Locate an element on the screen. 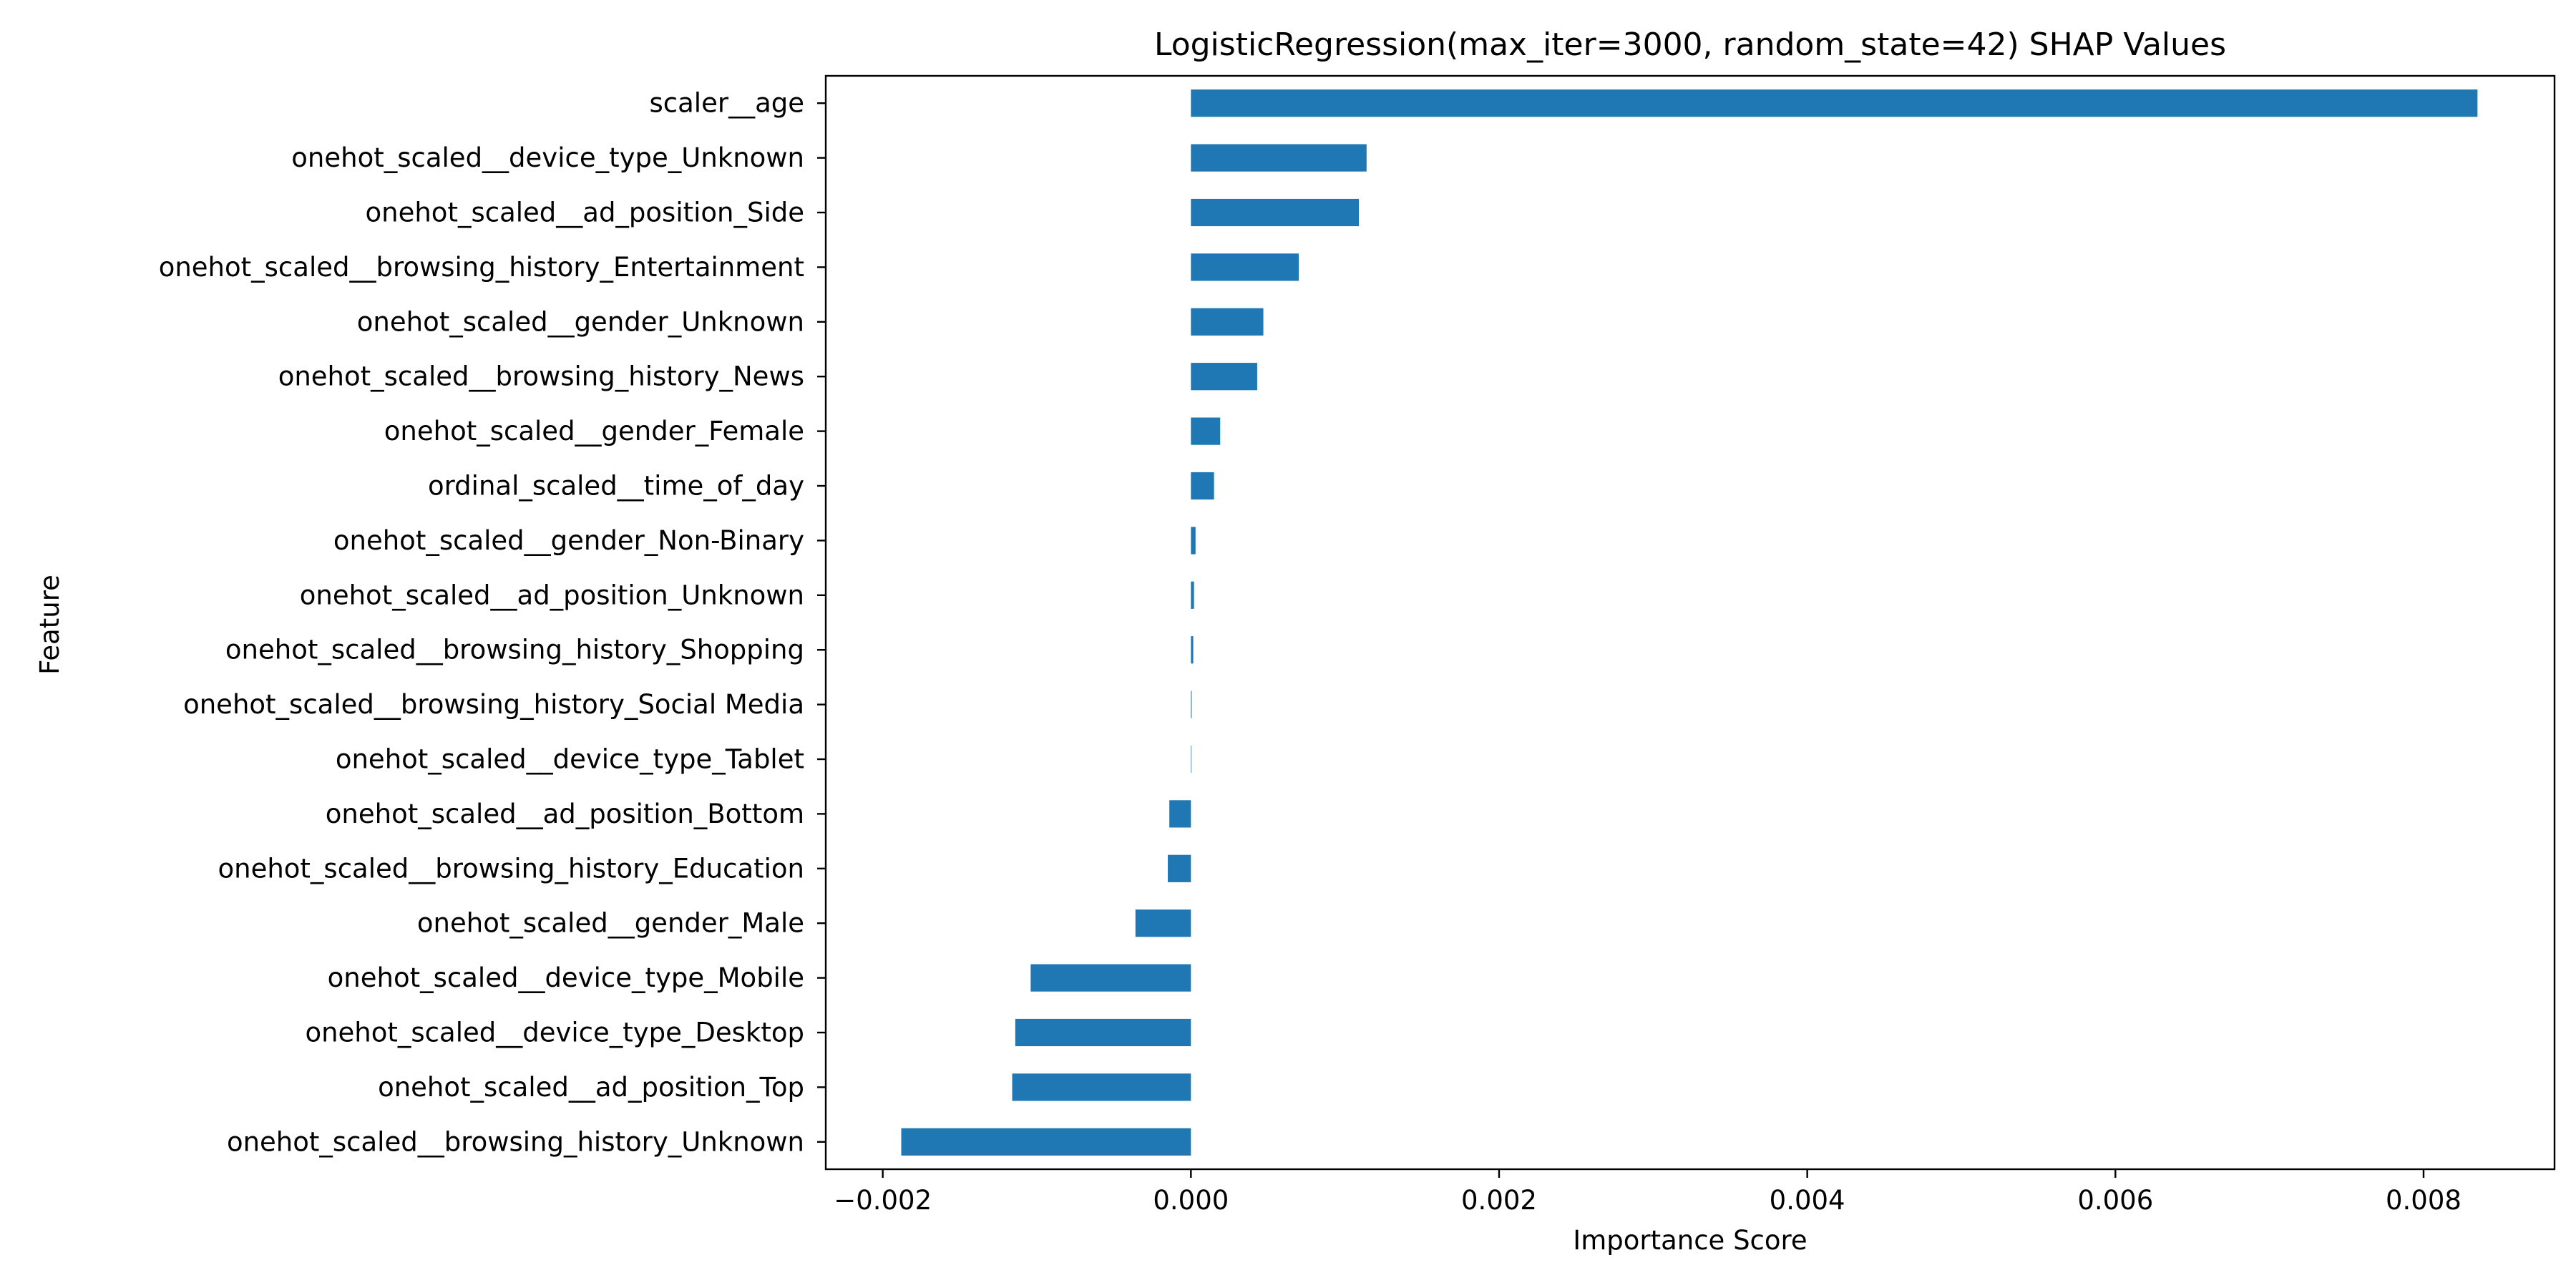  x-tick-label: 0.004 is located at coordinates (1807, 1200).